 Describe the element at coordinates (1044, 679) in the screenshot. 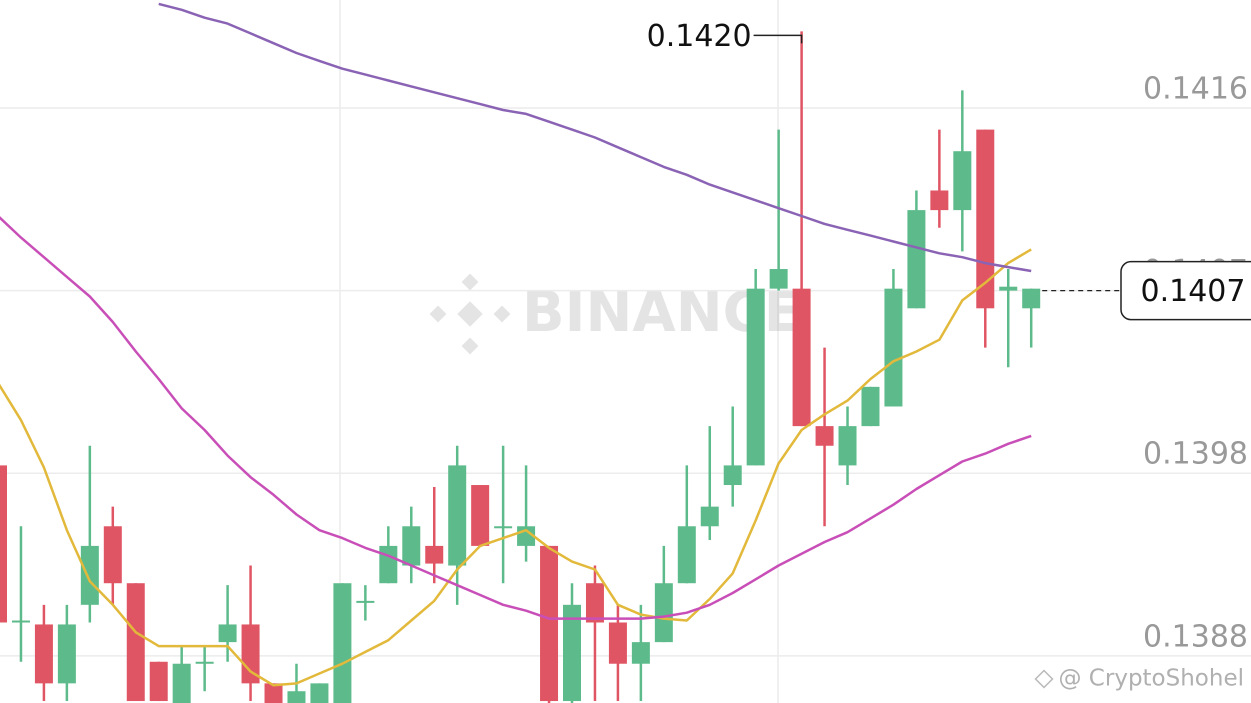

I see `credit-logo` at that location.